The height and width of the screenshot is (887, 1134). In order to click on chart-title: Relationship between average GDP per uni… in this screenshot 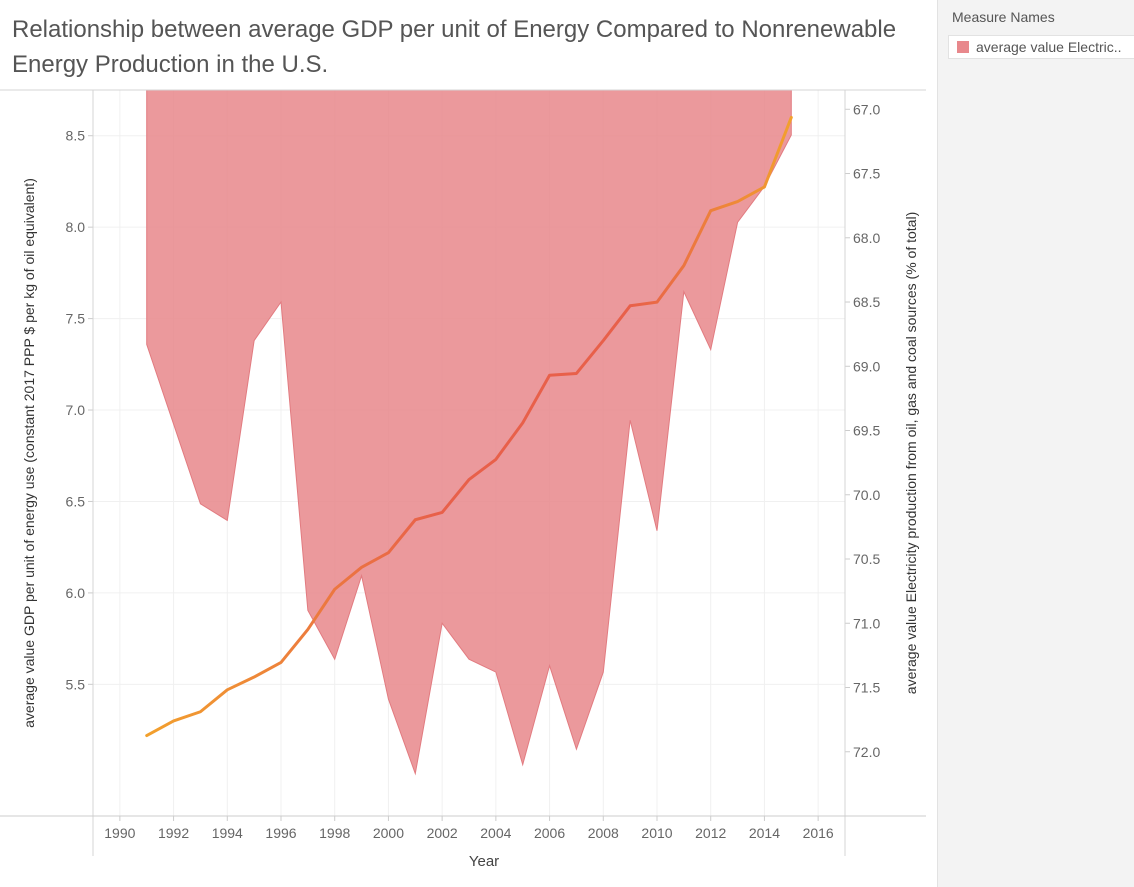, I will do `click(454, 47)`.